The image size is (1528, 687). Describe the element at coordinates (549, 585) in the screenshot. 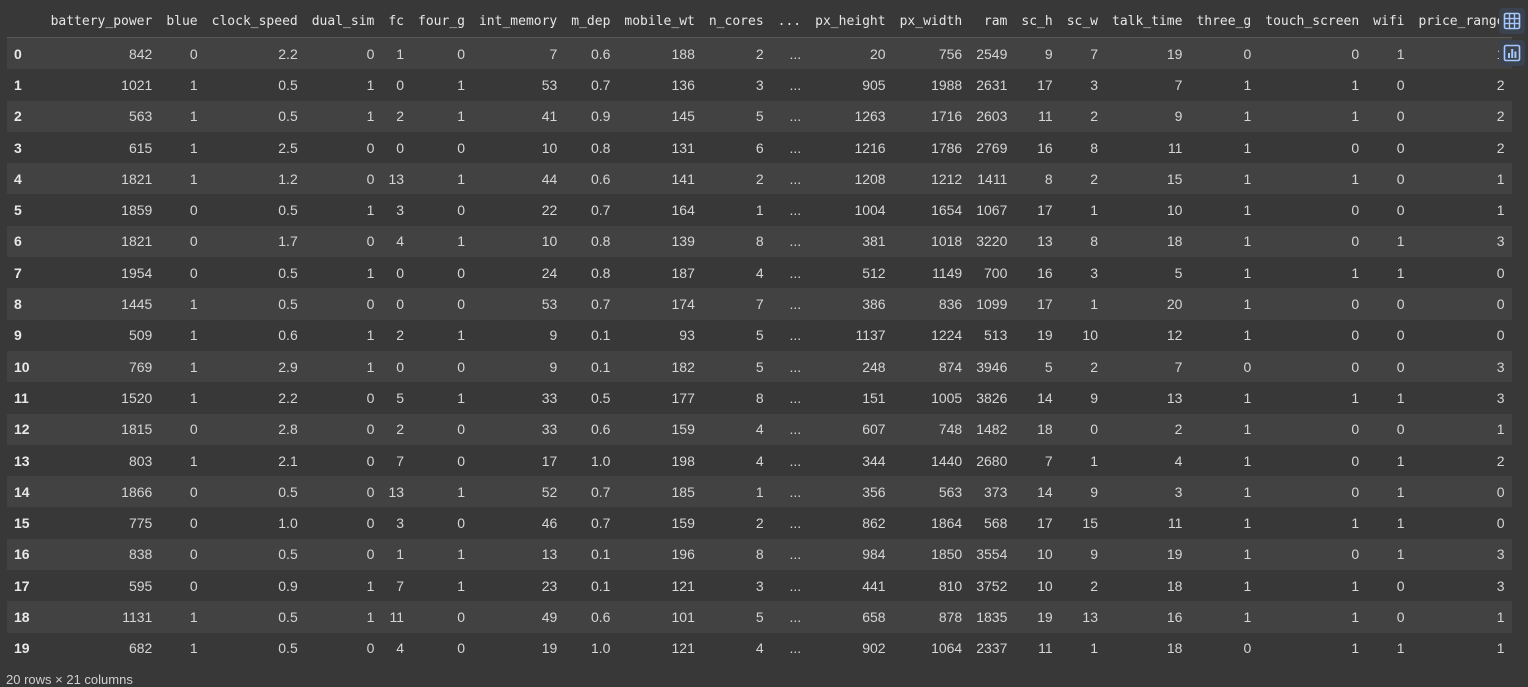

I see `table-cell: 23` at that location.